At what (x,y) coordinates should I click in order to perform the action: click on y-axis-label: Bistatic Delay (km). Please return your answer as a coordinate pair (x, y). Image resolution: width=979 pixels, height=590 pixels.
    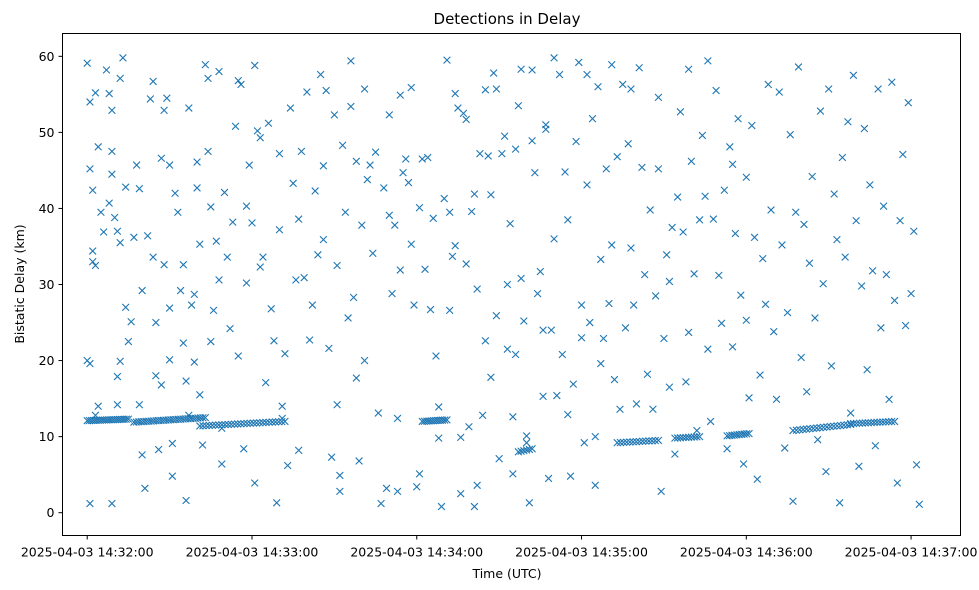
    Looking at the image, I should click on (19, 283).